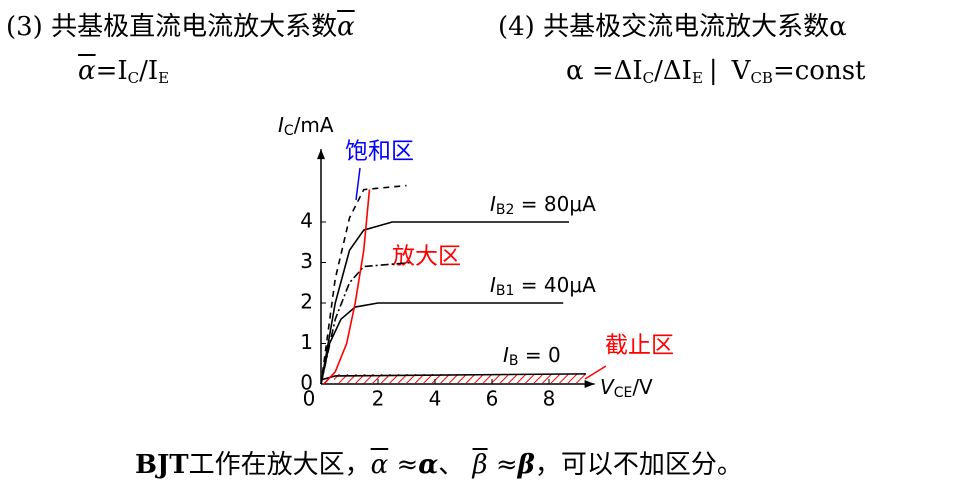 The image size is (963, 496). What do you see at coordinates (540, 355) in the screenshot?
I see `label-part: = 0` at bounding box center [540, 355].